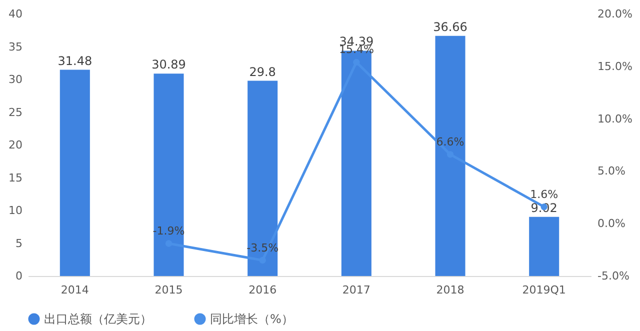 The image size is (640, 331). What do you see at coordinates (544, 290) in the screenshot?
I see `x-tick-label: 2019Q1` at bounding box center [544, 290].